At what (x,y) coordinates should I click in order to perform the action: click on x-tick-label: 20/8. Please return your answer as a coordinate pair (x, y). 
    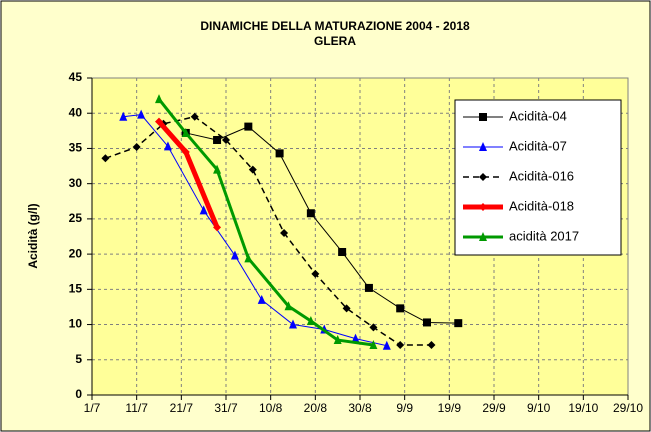
    Looking at the image, I should click on (316, 408).